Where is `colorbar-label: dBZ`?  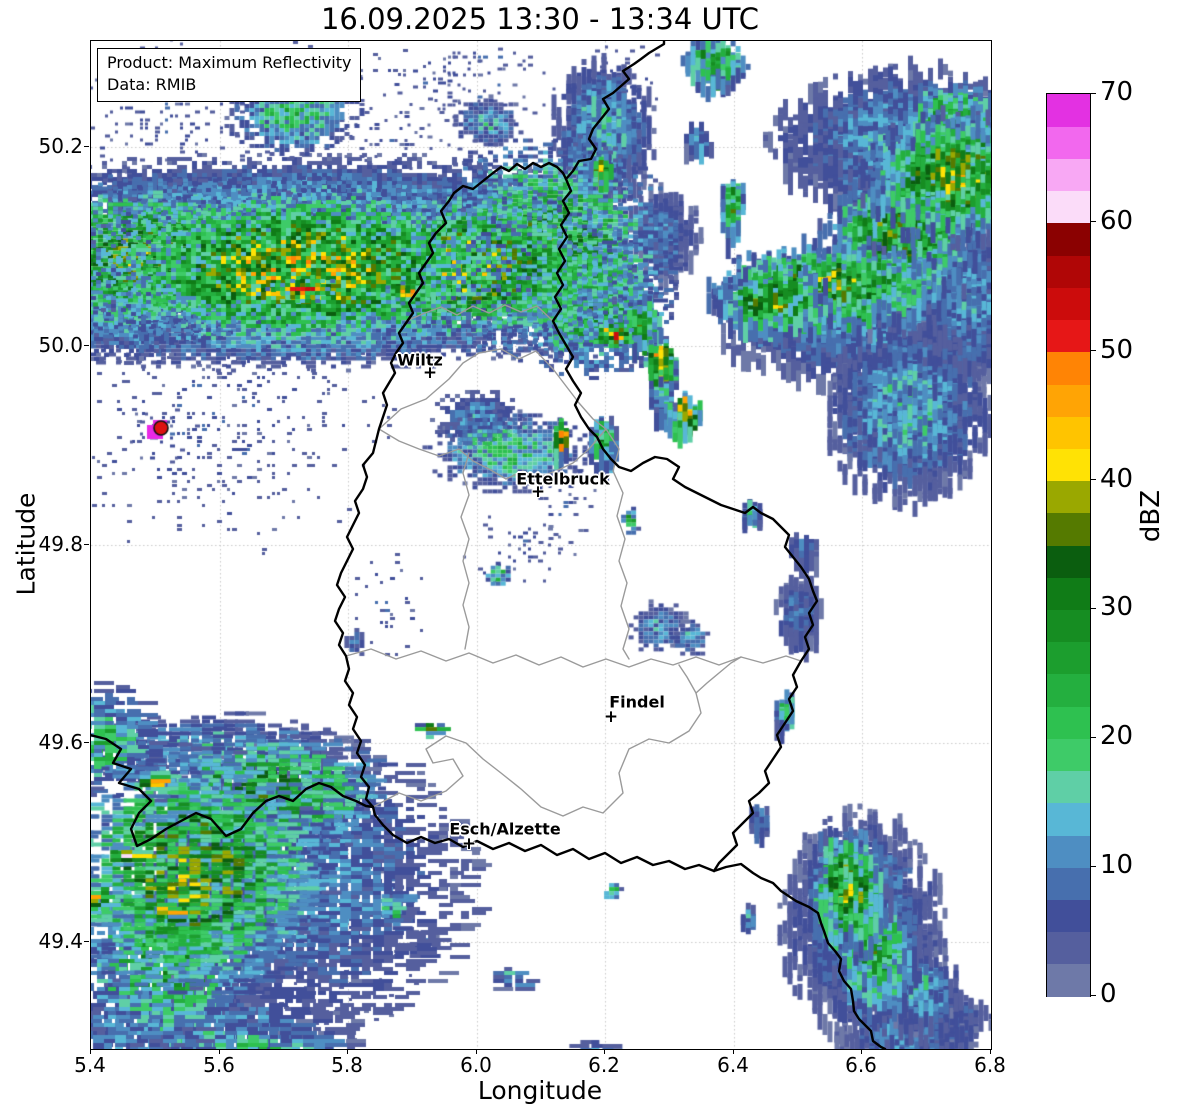
colorbar-label: dBZ is located at coordinates (1151, 516).